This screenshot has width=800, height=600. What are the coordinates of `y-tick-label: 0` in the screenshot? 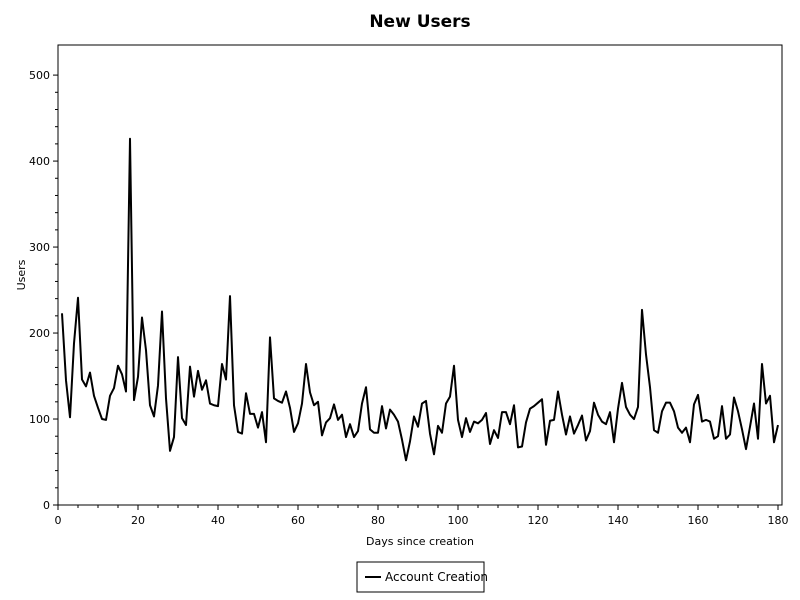 It's located at (46, 505).